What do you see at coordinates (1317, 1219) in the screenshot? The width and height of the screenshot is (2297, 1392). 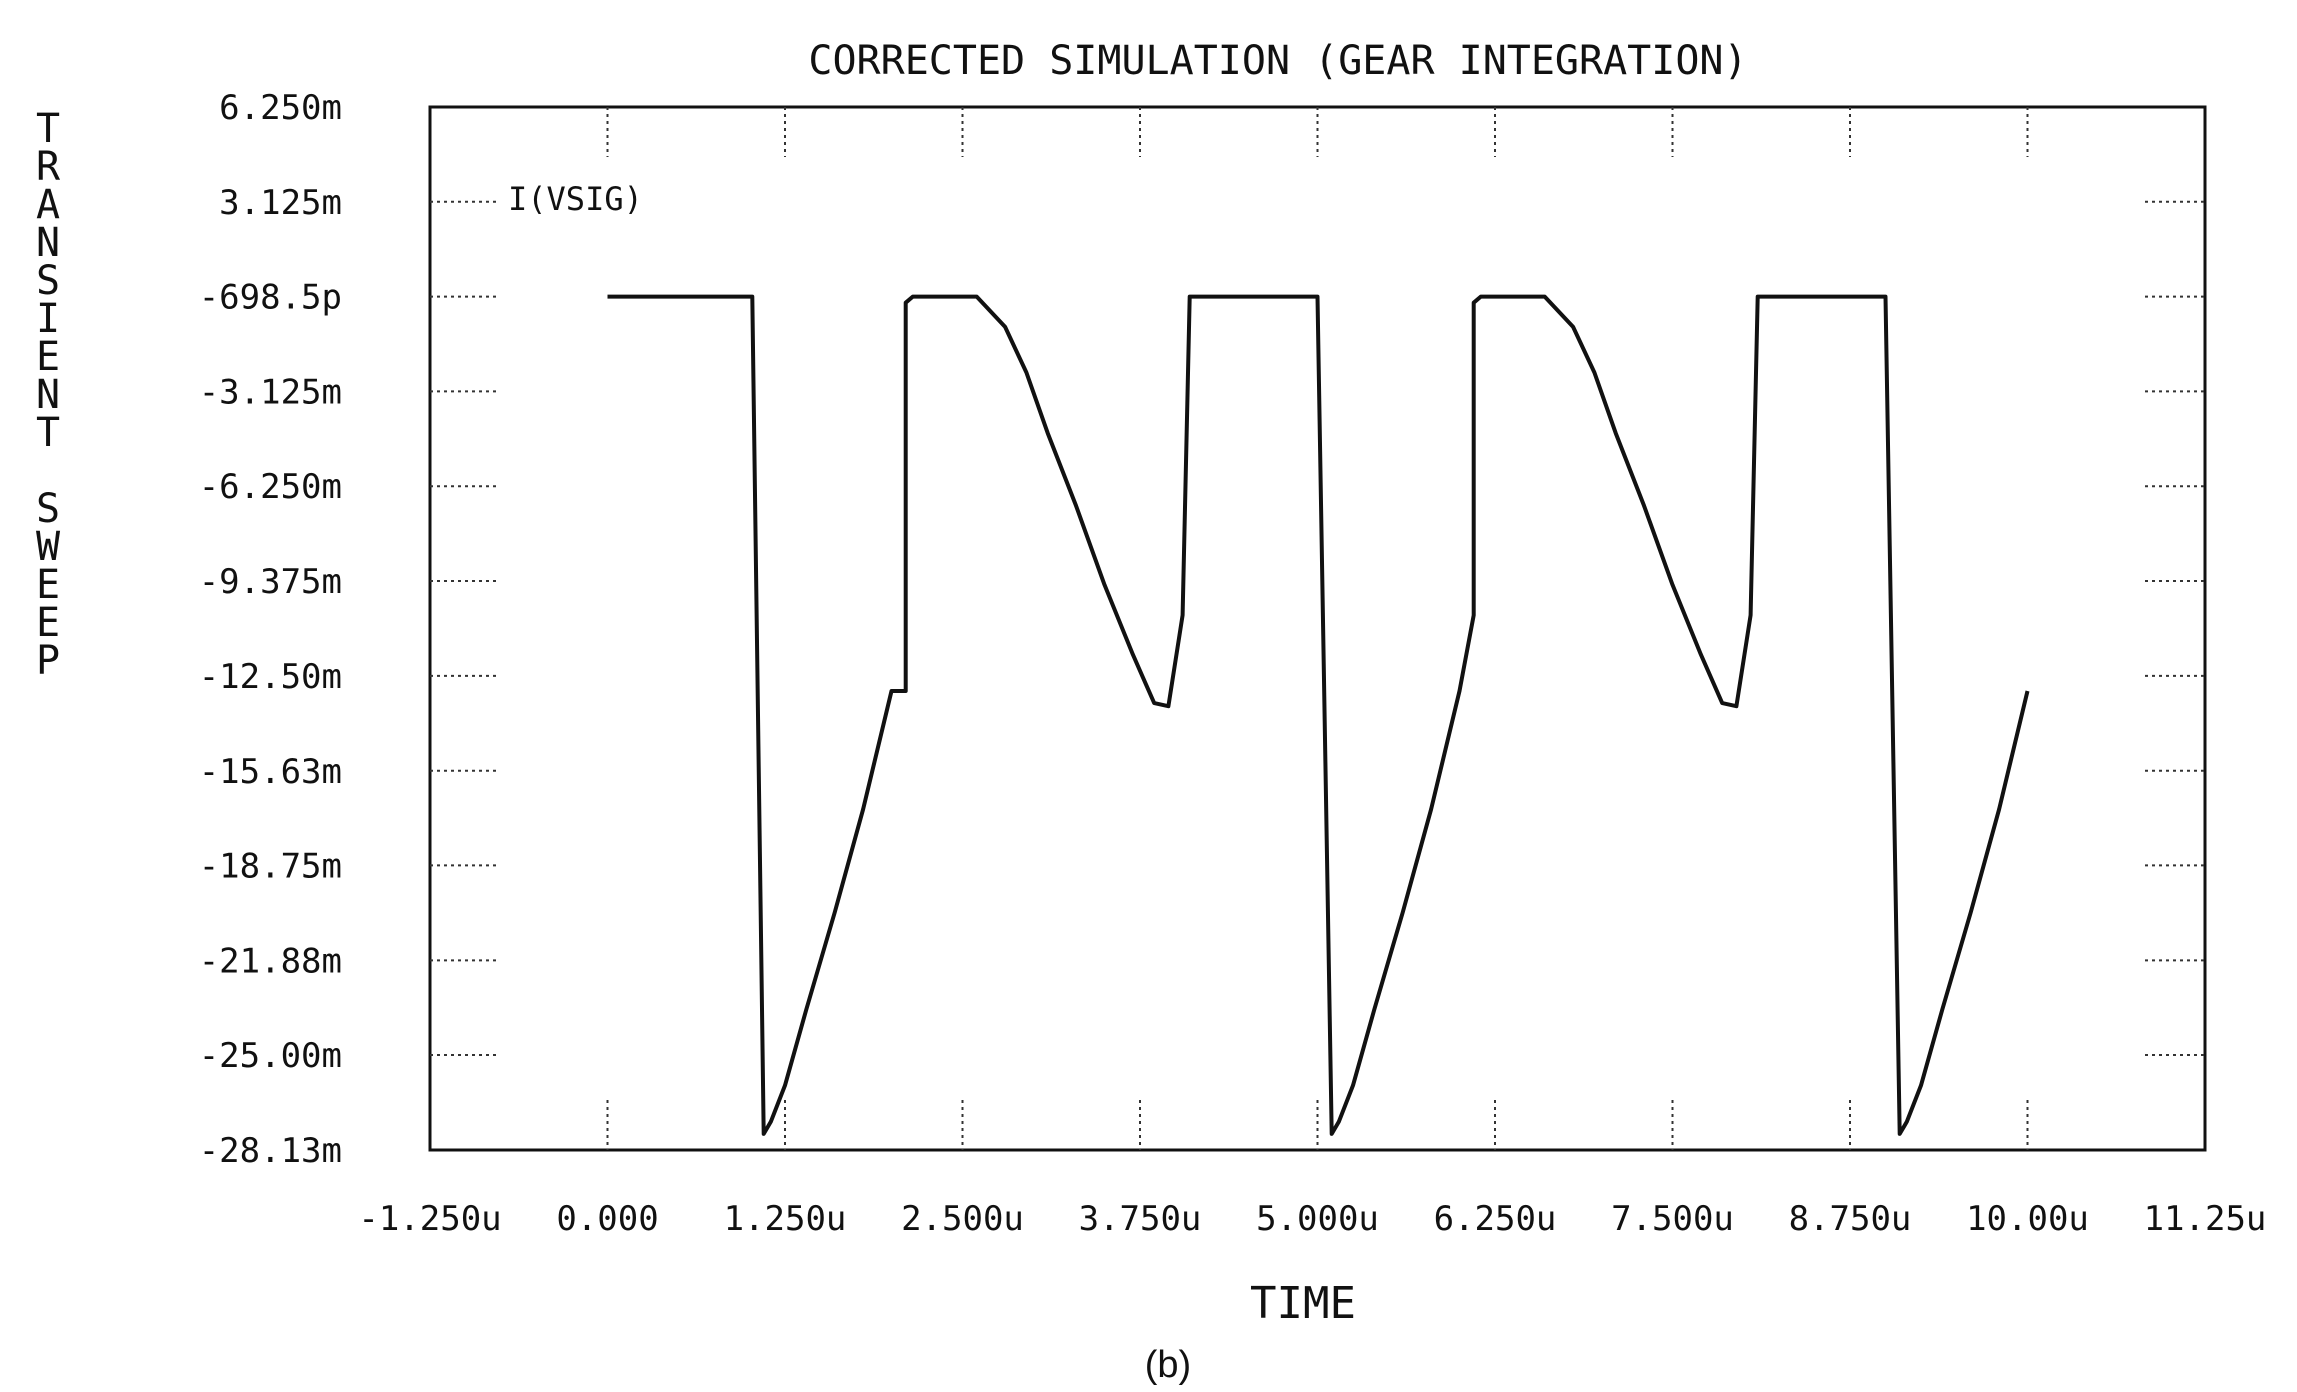 I see `x-tick-label: 5.000u` at bounding box center [1317, 1219].